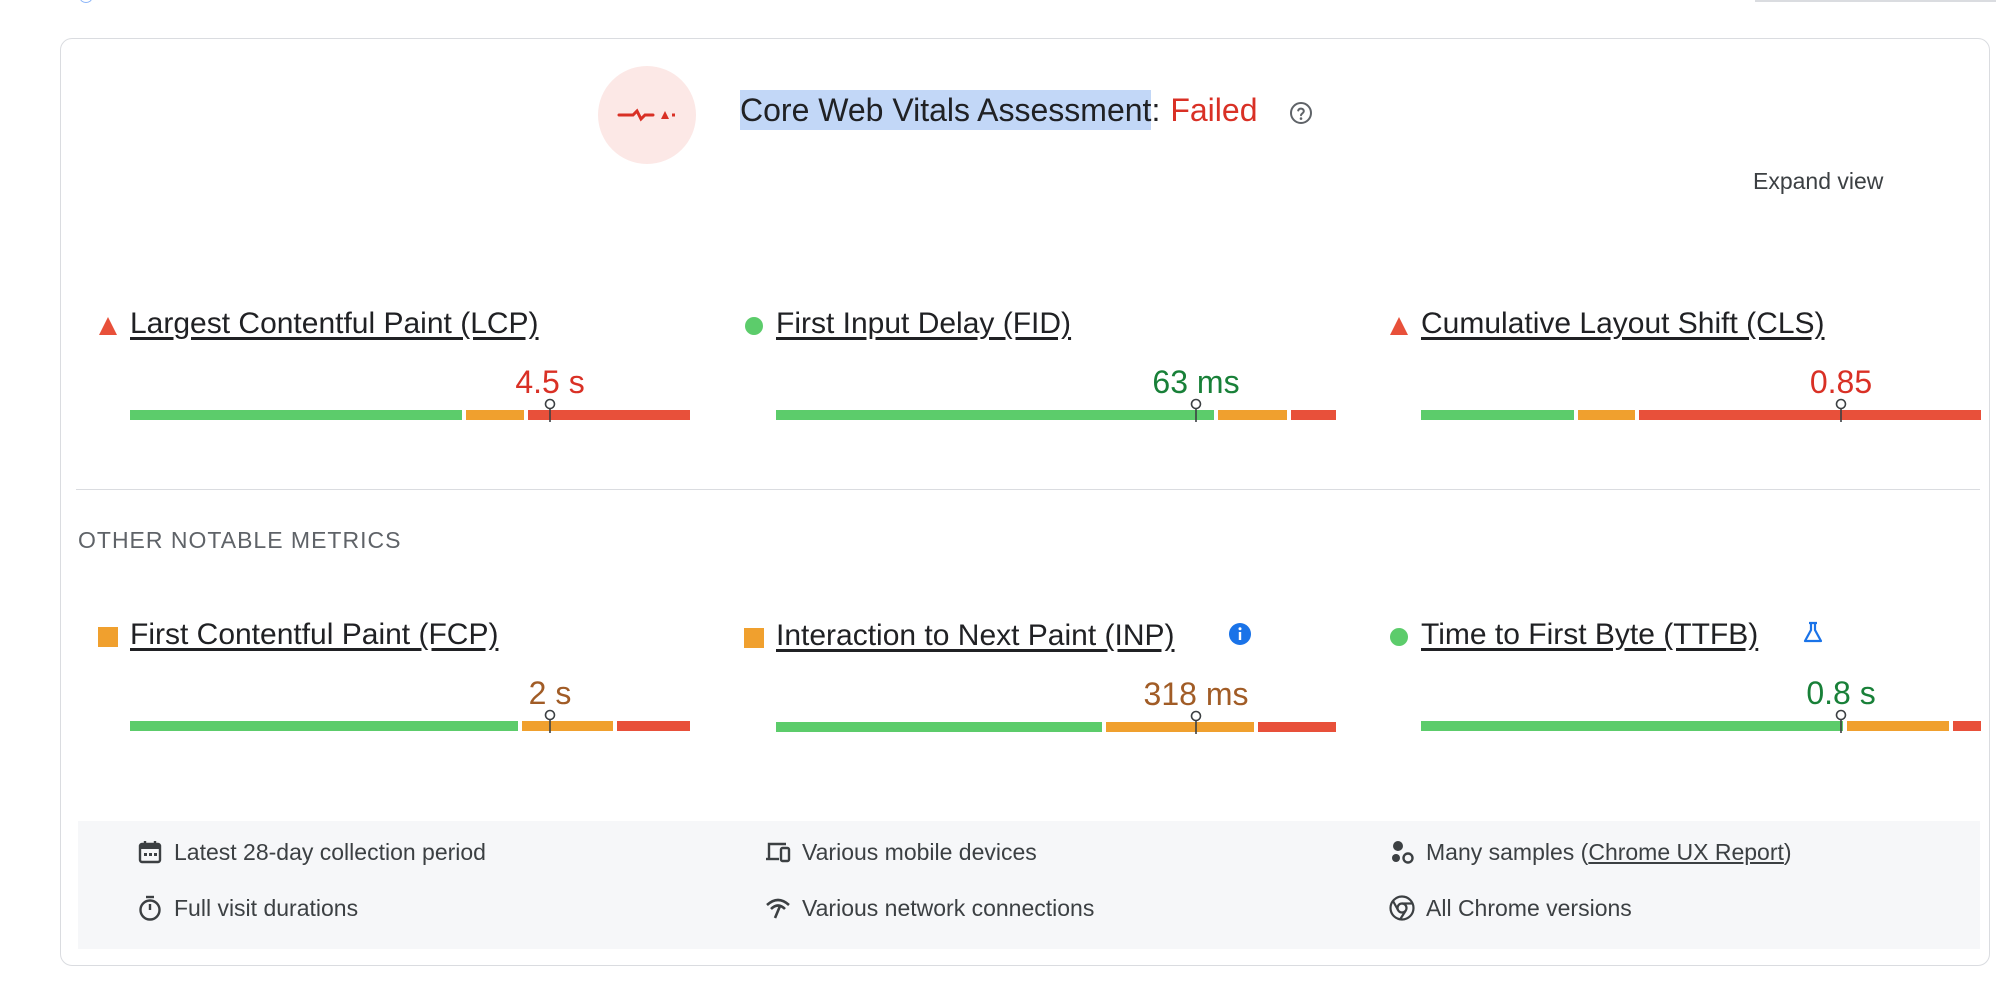 The image size is (1996, 986). I want to click on metric-name-link: Largest Contentful Paint (LCP), so click(334, 323).